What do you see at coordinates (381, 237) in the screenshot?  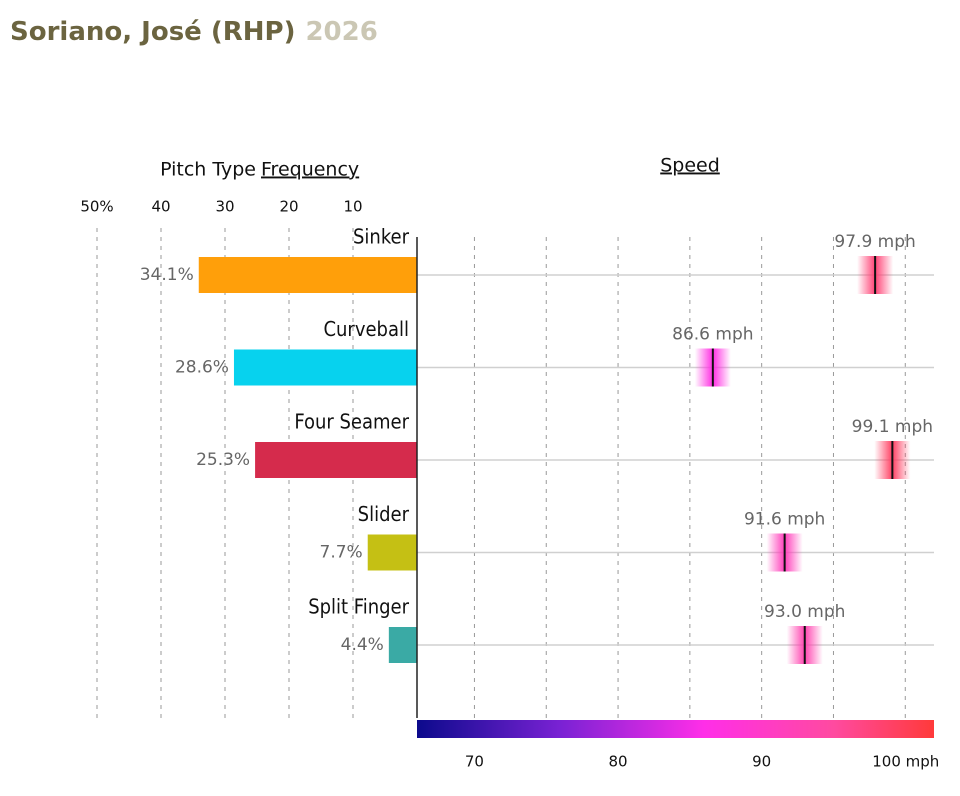 I see `category-label: Sinker` at bounding box center [381, 237].